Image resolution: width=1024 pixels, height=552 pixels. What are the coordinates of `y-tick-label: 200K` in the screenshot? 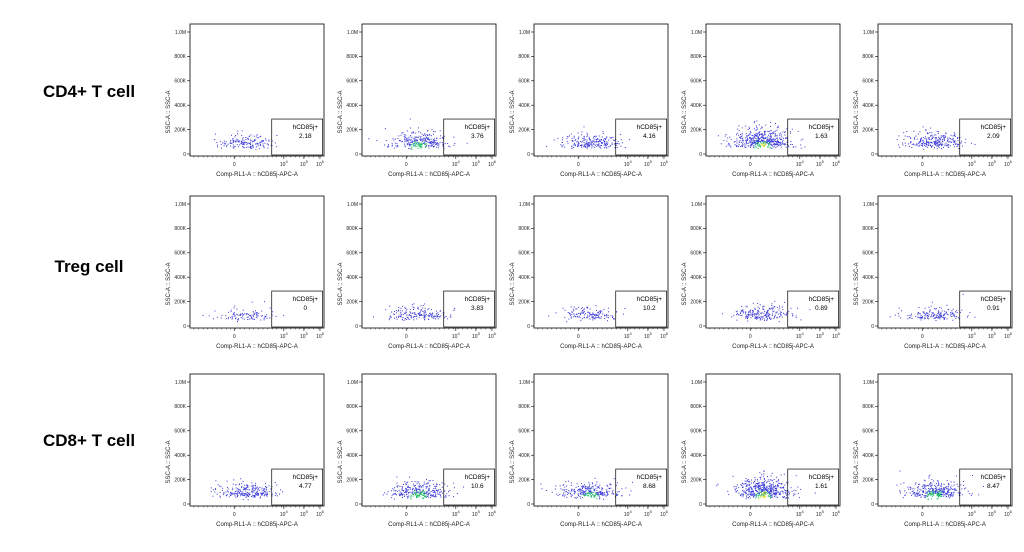 It's located at (180, 302).